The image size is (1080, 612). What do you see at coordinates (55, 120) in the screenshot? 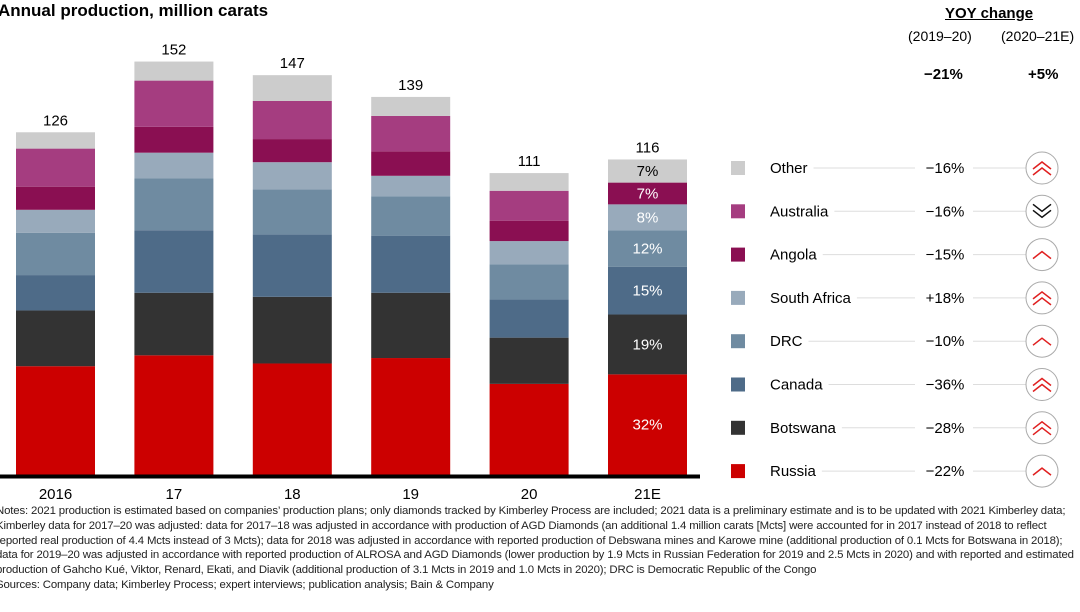
I see `bar-total-label: 126` at bounding box center [55, 120].